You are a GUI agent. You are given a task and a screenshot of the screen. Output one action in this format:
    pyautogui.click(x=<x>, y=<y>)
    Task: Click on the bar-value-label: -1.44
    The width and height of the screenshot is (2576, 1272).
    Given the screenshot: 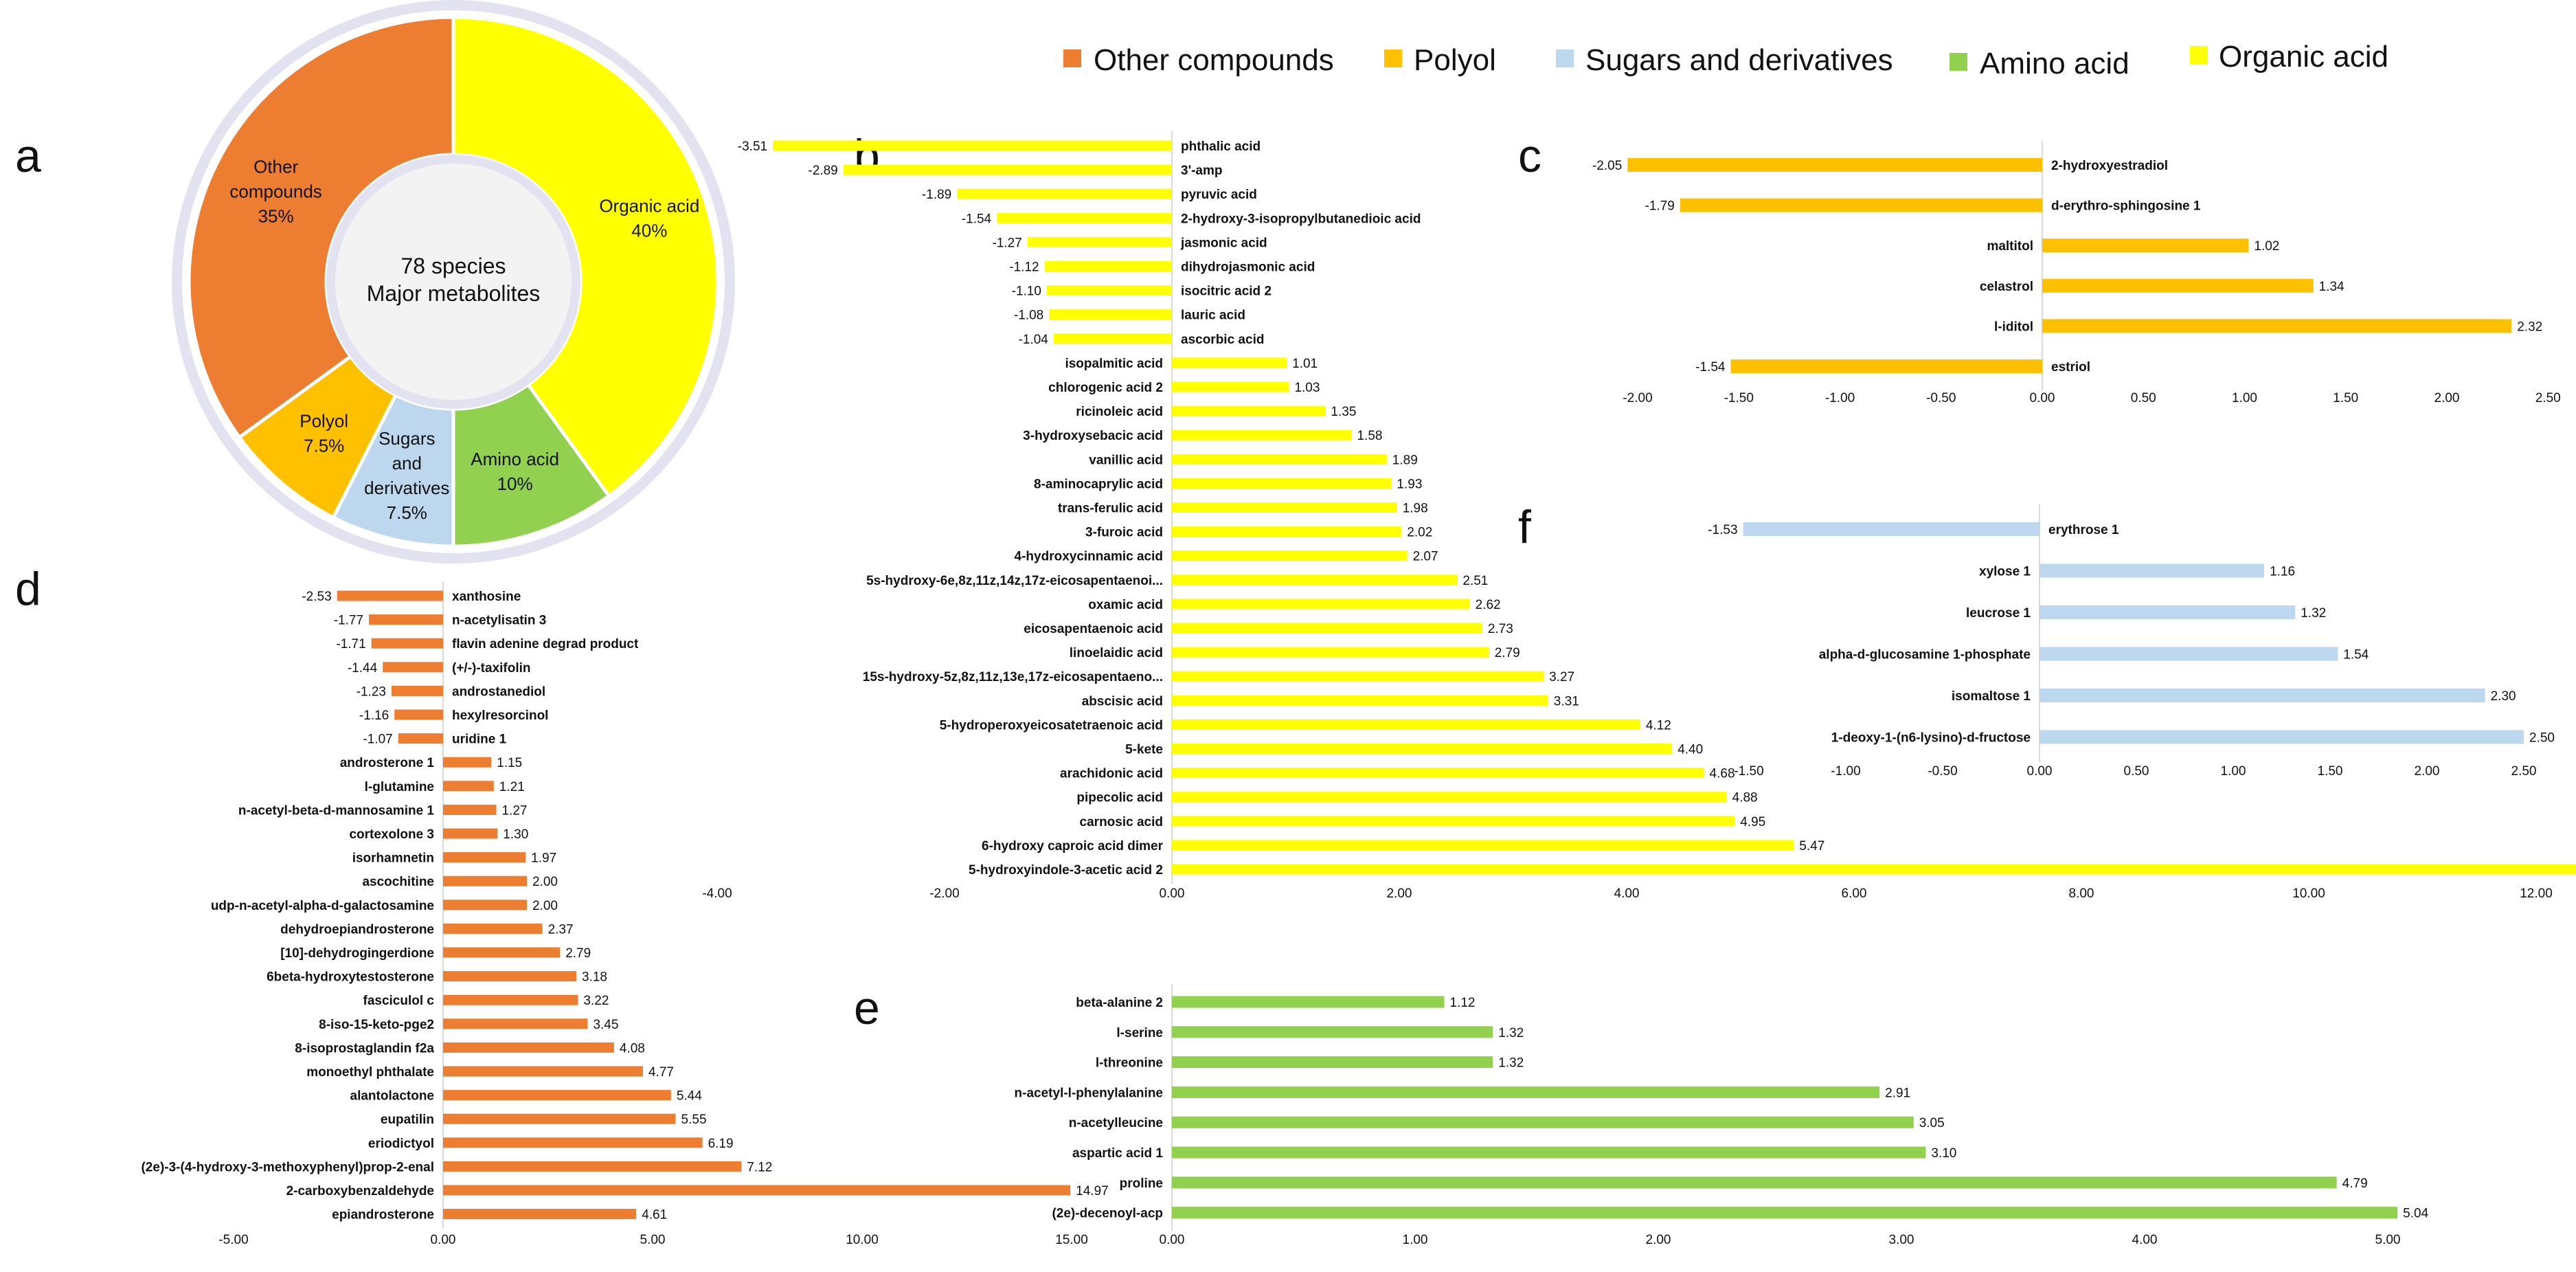 What is the action you would take?
    pyautogui.click(x=363, y=668)
    